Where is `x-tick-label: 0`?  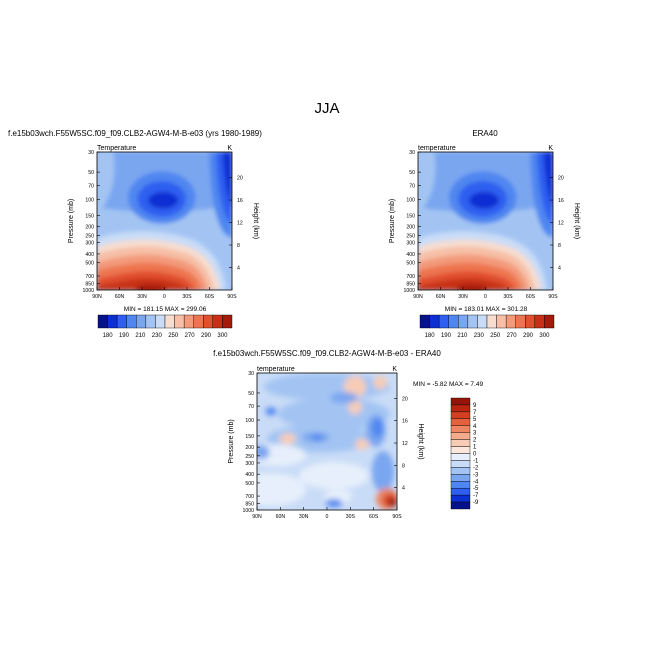 x-tick-label: 0 is located at coordinates (485, 297).